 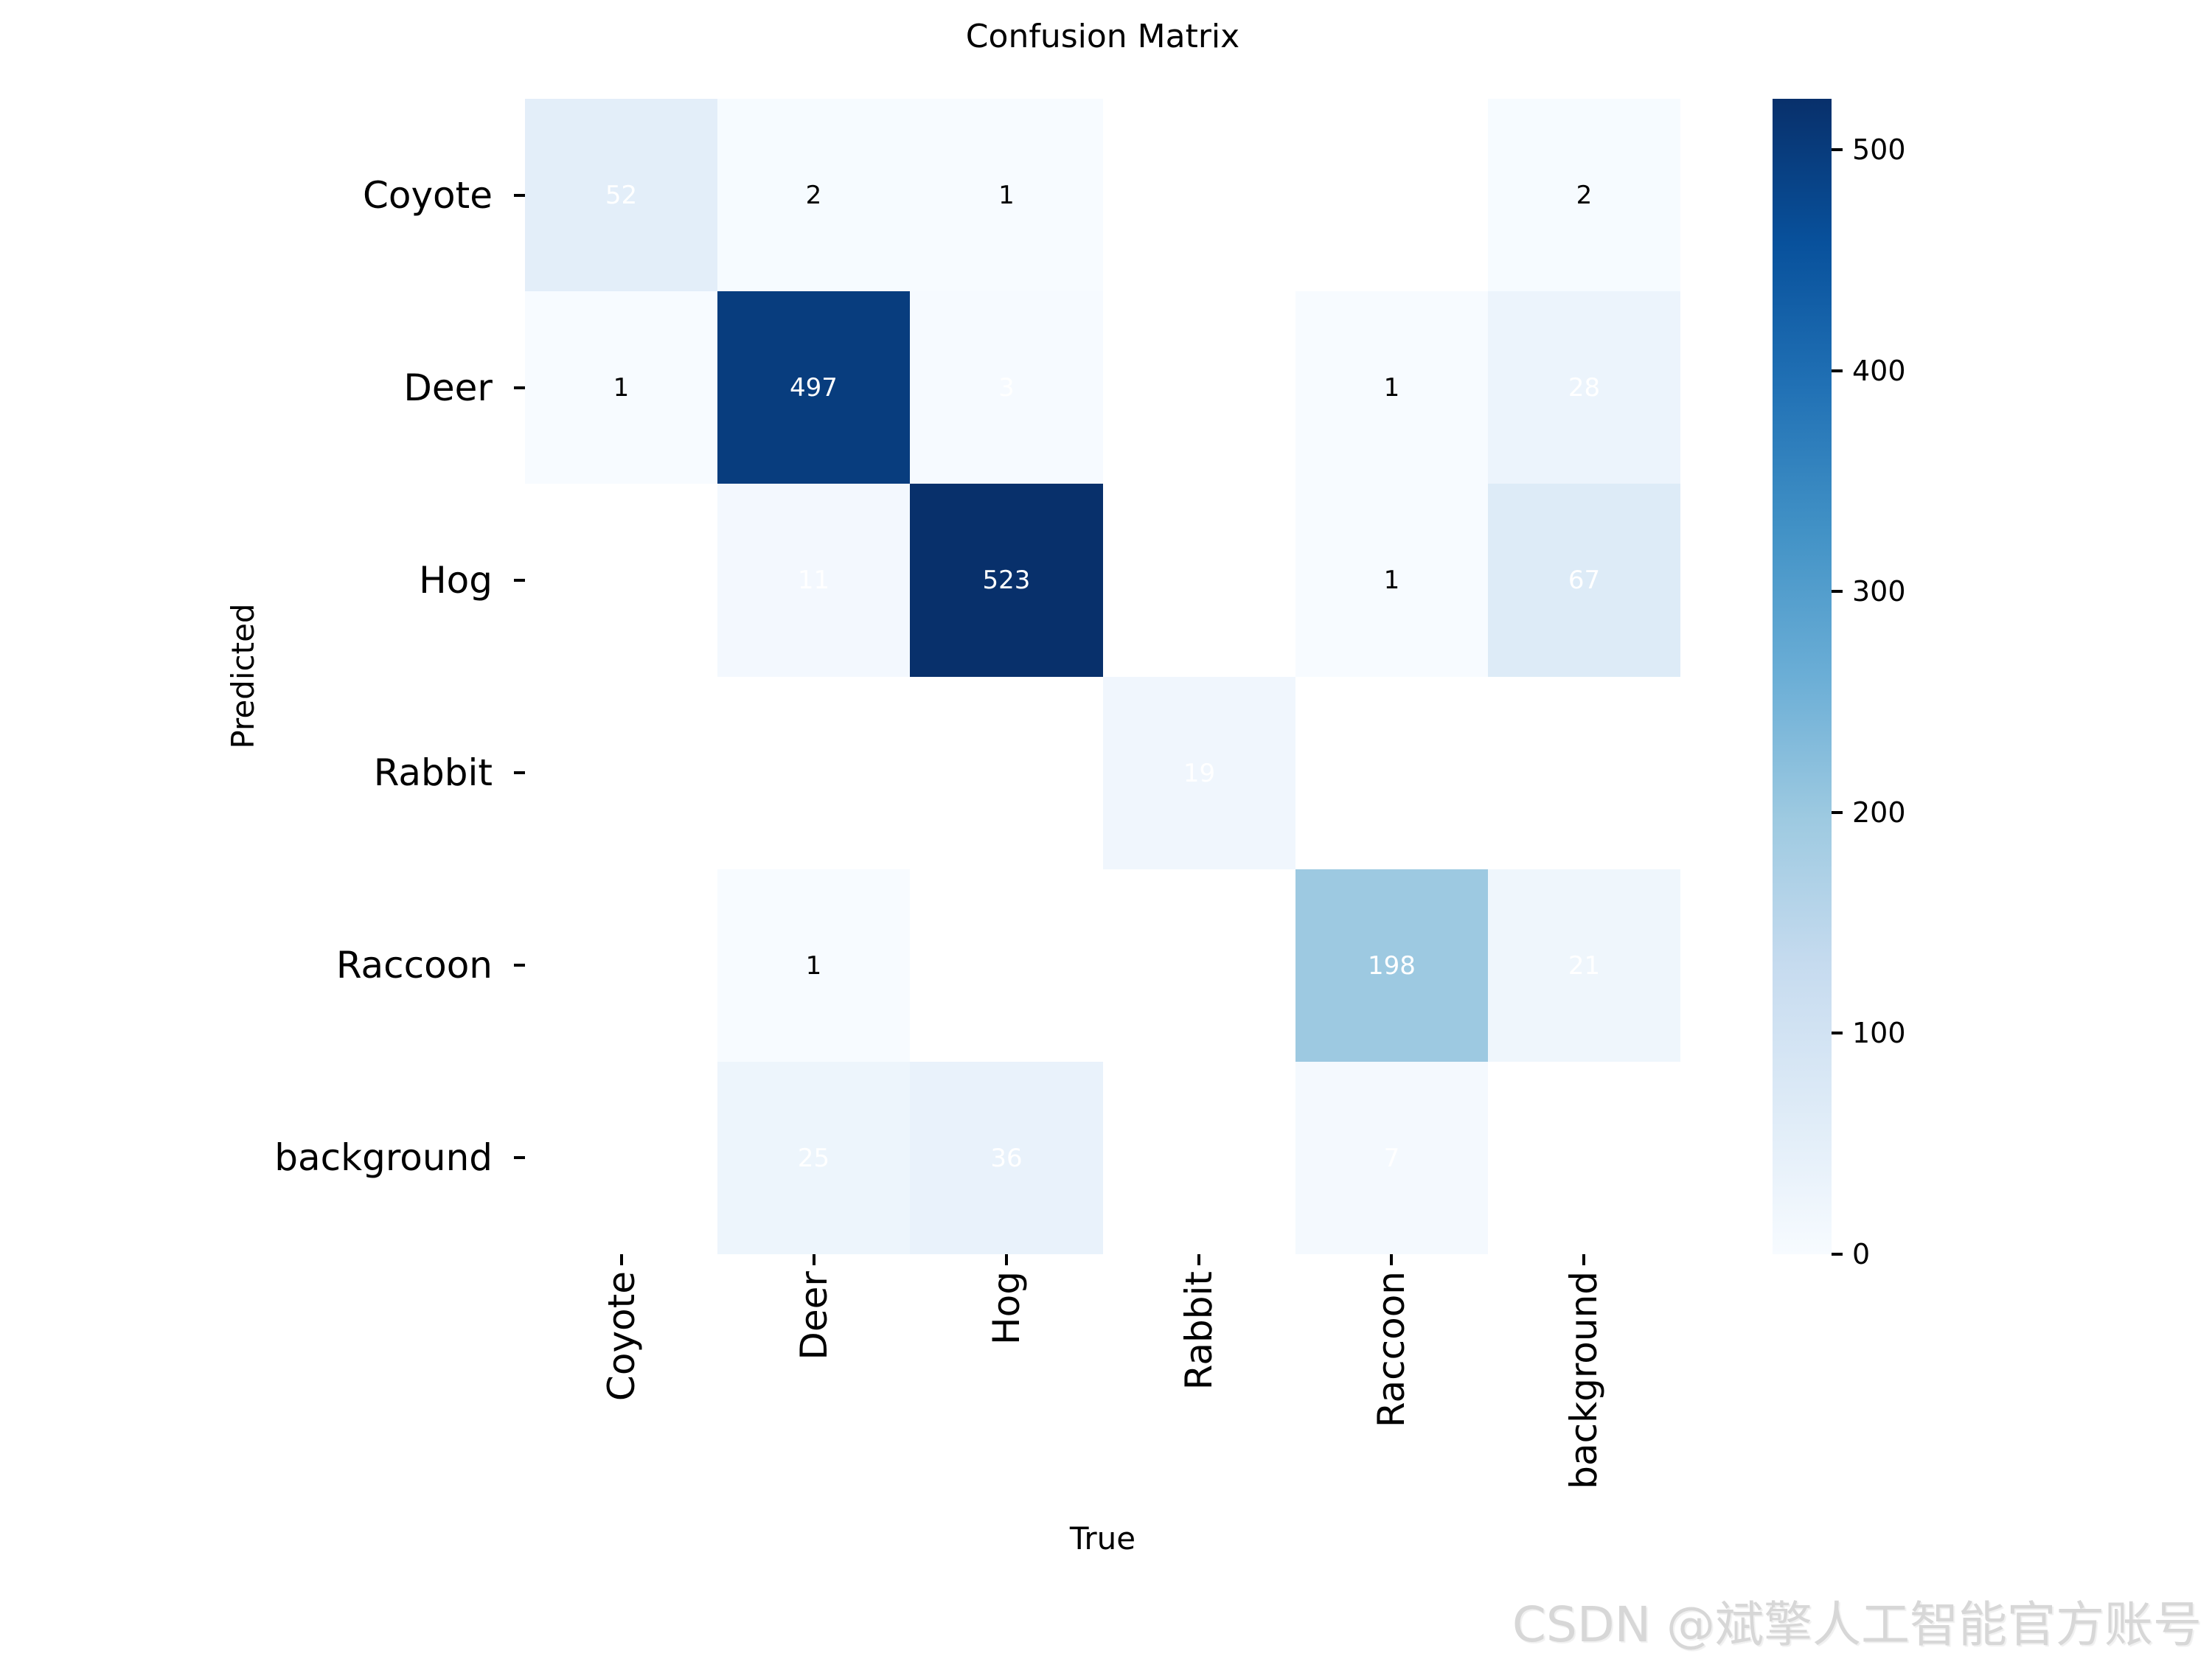 I want to click on matrix-cell: 11, so click(x=813, y=580).